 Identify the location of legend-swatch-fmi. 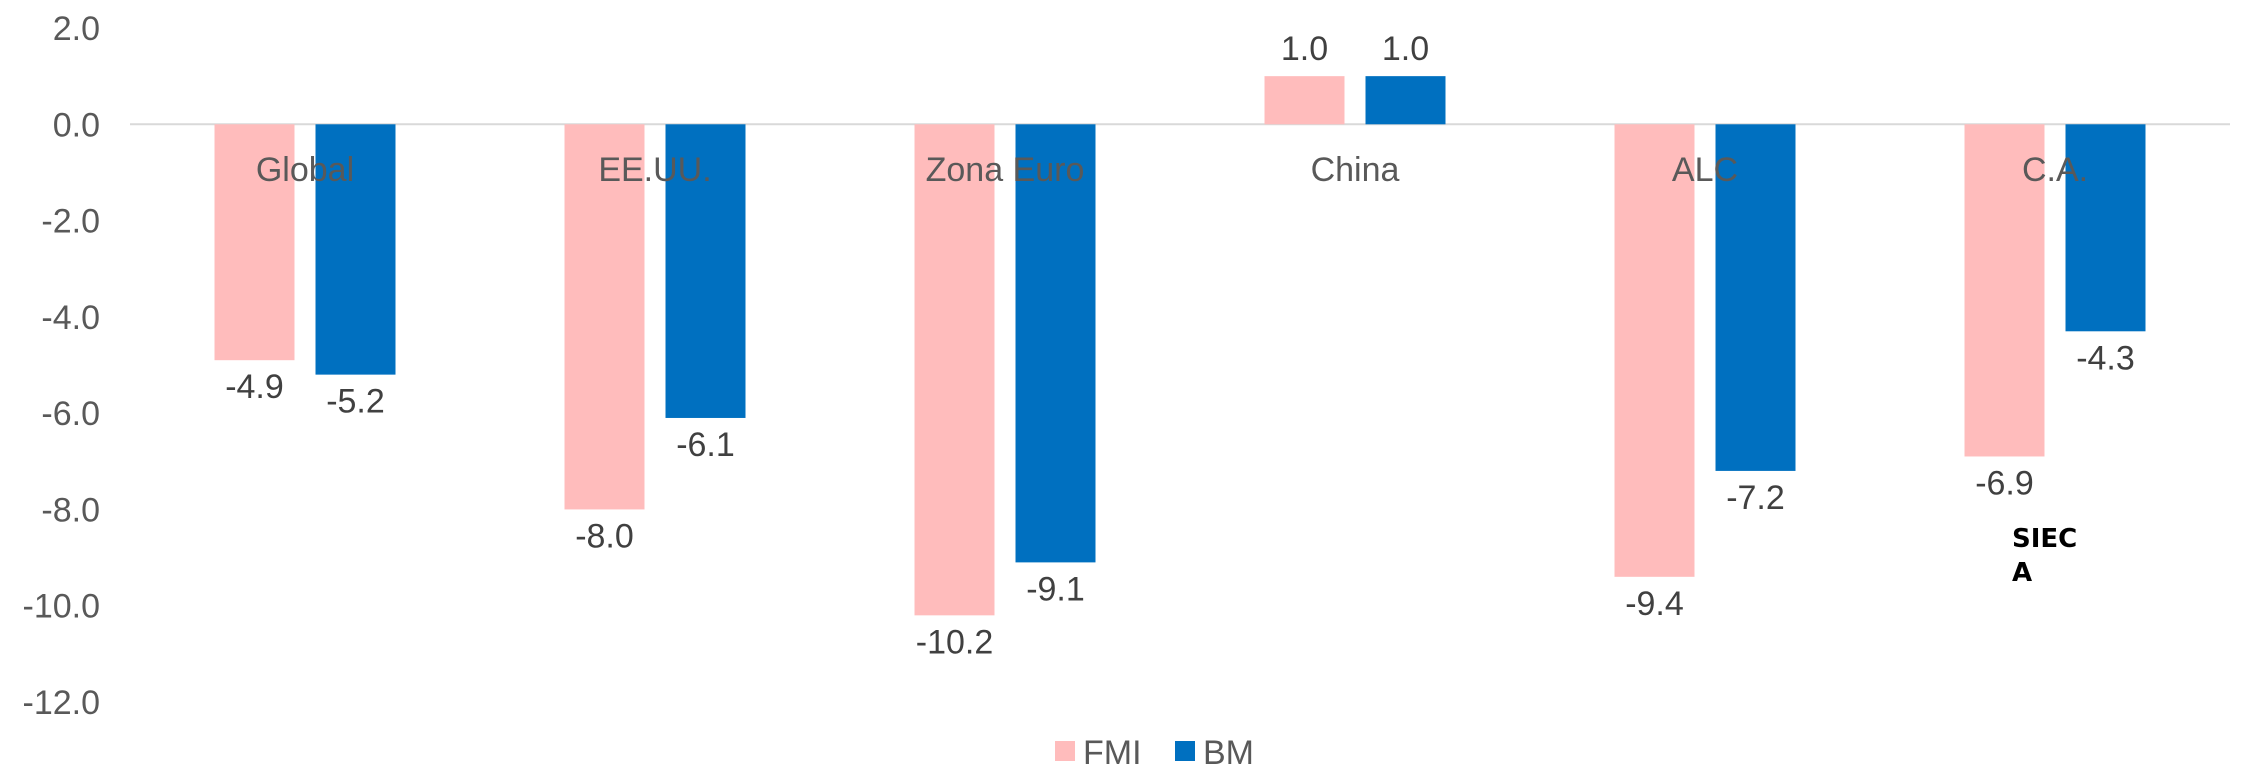
(1065, 751).